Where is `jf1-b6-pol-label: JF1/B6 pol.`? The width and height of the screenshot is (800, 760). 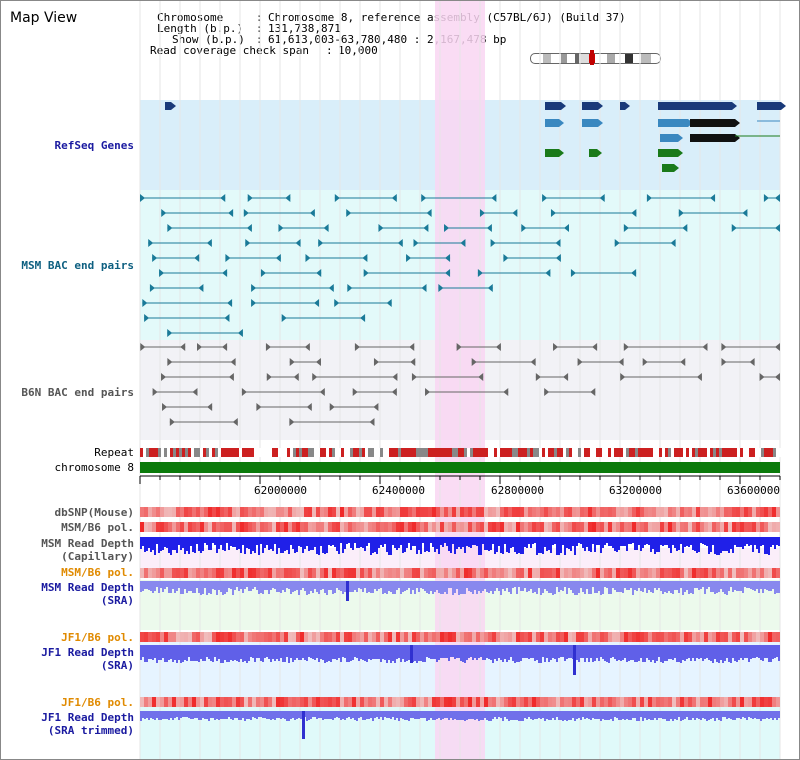 jf1-b6-pol-label: JF1/B6 pol. is located at coordinates (97, 637).